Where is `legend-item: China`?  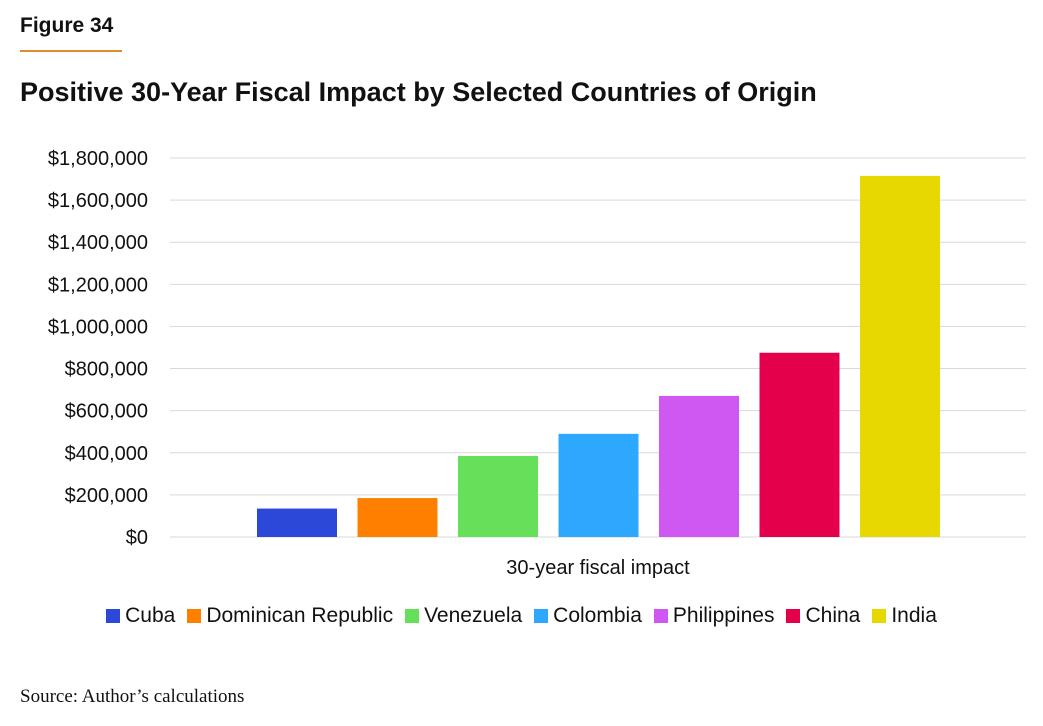
legend-item: China is located at coordinates (823, 616).